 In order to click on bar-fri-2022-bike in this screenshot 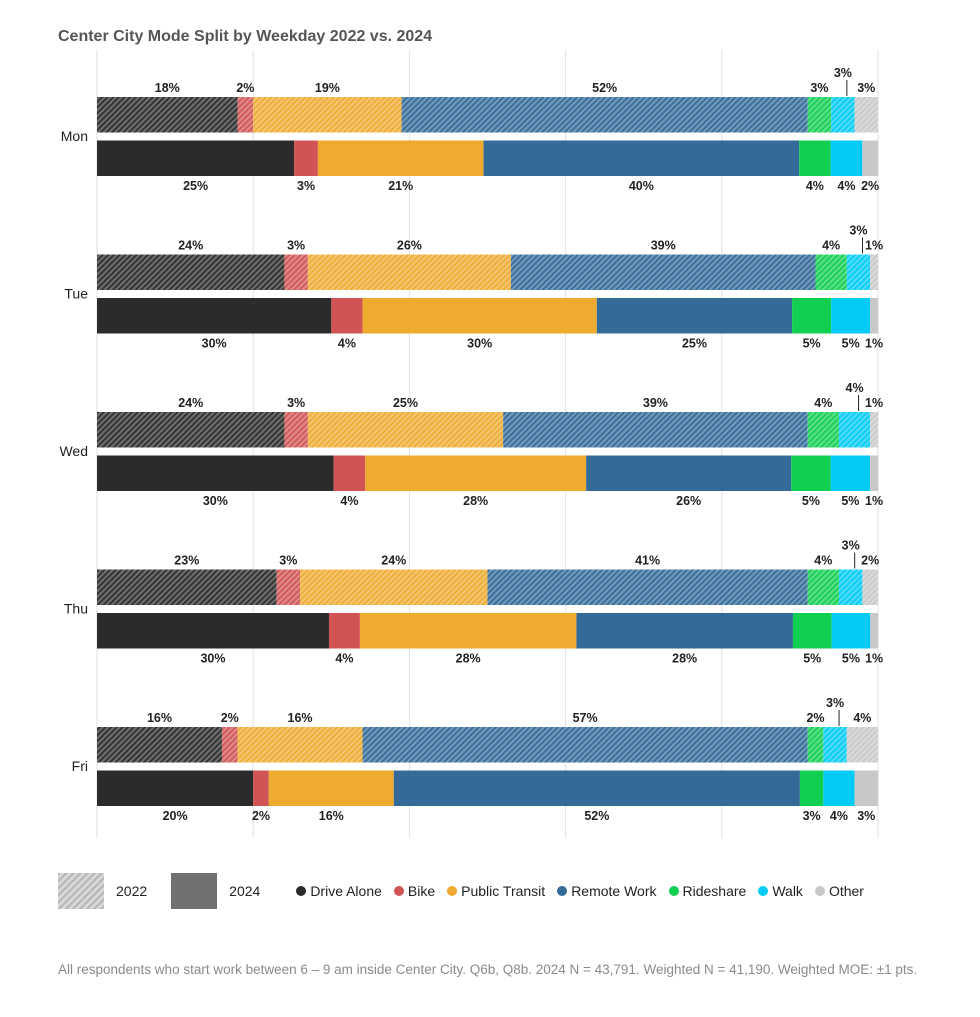, I will do `click(229, 745)`.